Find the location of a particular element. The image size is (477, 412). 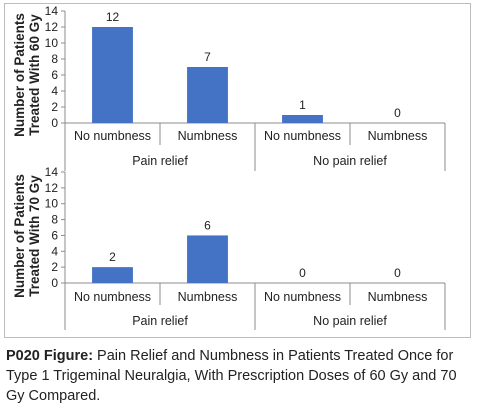

chart2-y-tick-label: 10 is located at coordinates (52, 204).